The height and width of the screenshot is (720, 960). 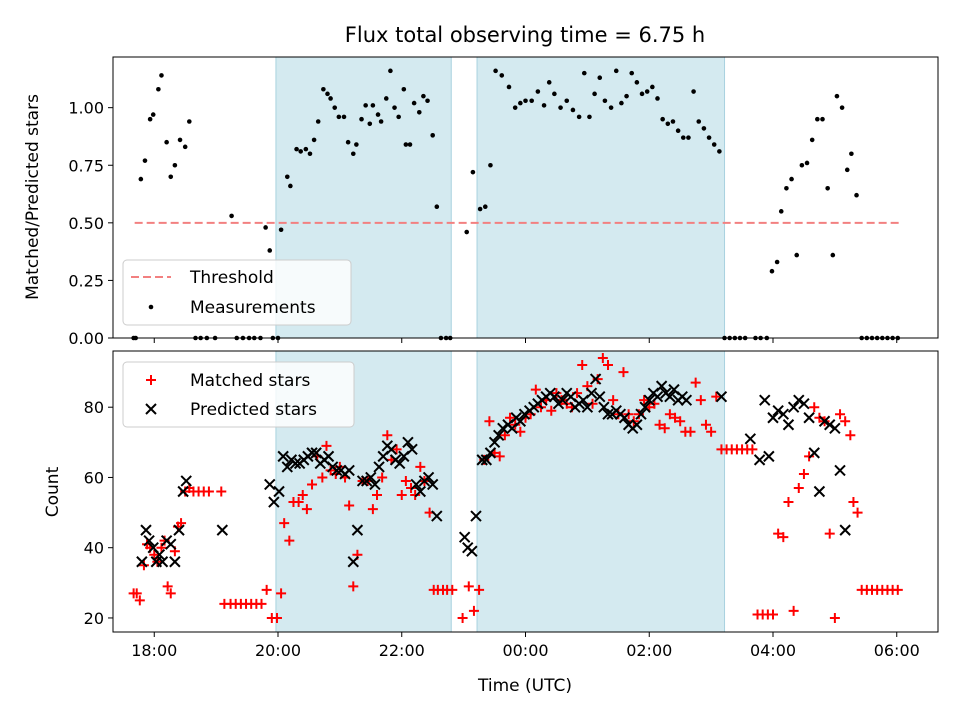 I want to click on legend-measurement-swatch, so click(x=151, y=307).